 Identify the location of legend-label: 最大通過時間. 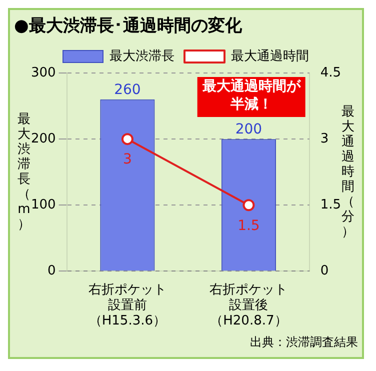
(270, 56).